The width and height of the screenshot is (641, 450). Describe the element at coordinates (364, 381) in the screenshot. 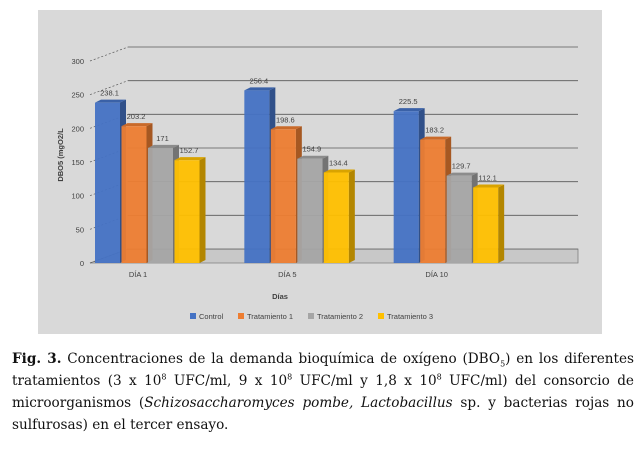

I see `caption-text: UFC/ml y 1,8 x 10` at that location.